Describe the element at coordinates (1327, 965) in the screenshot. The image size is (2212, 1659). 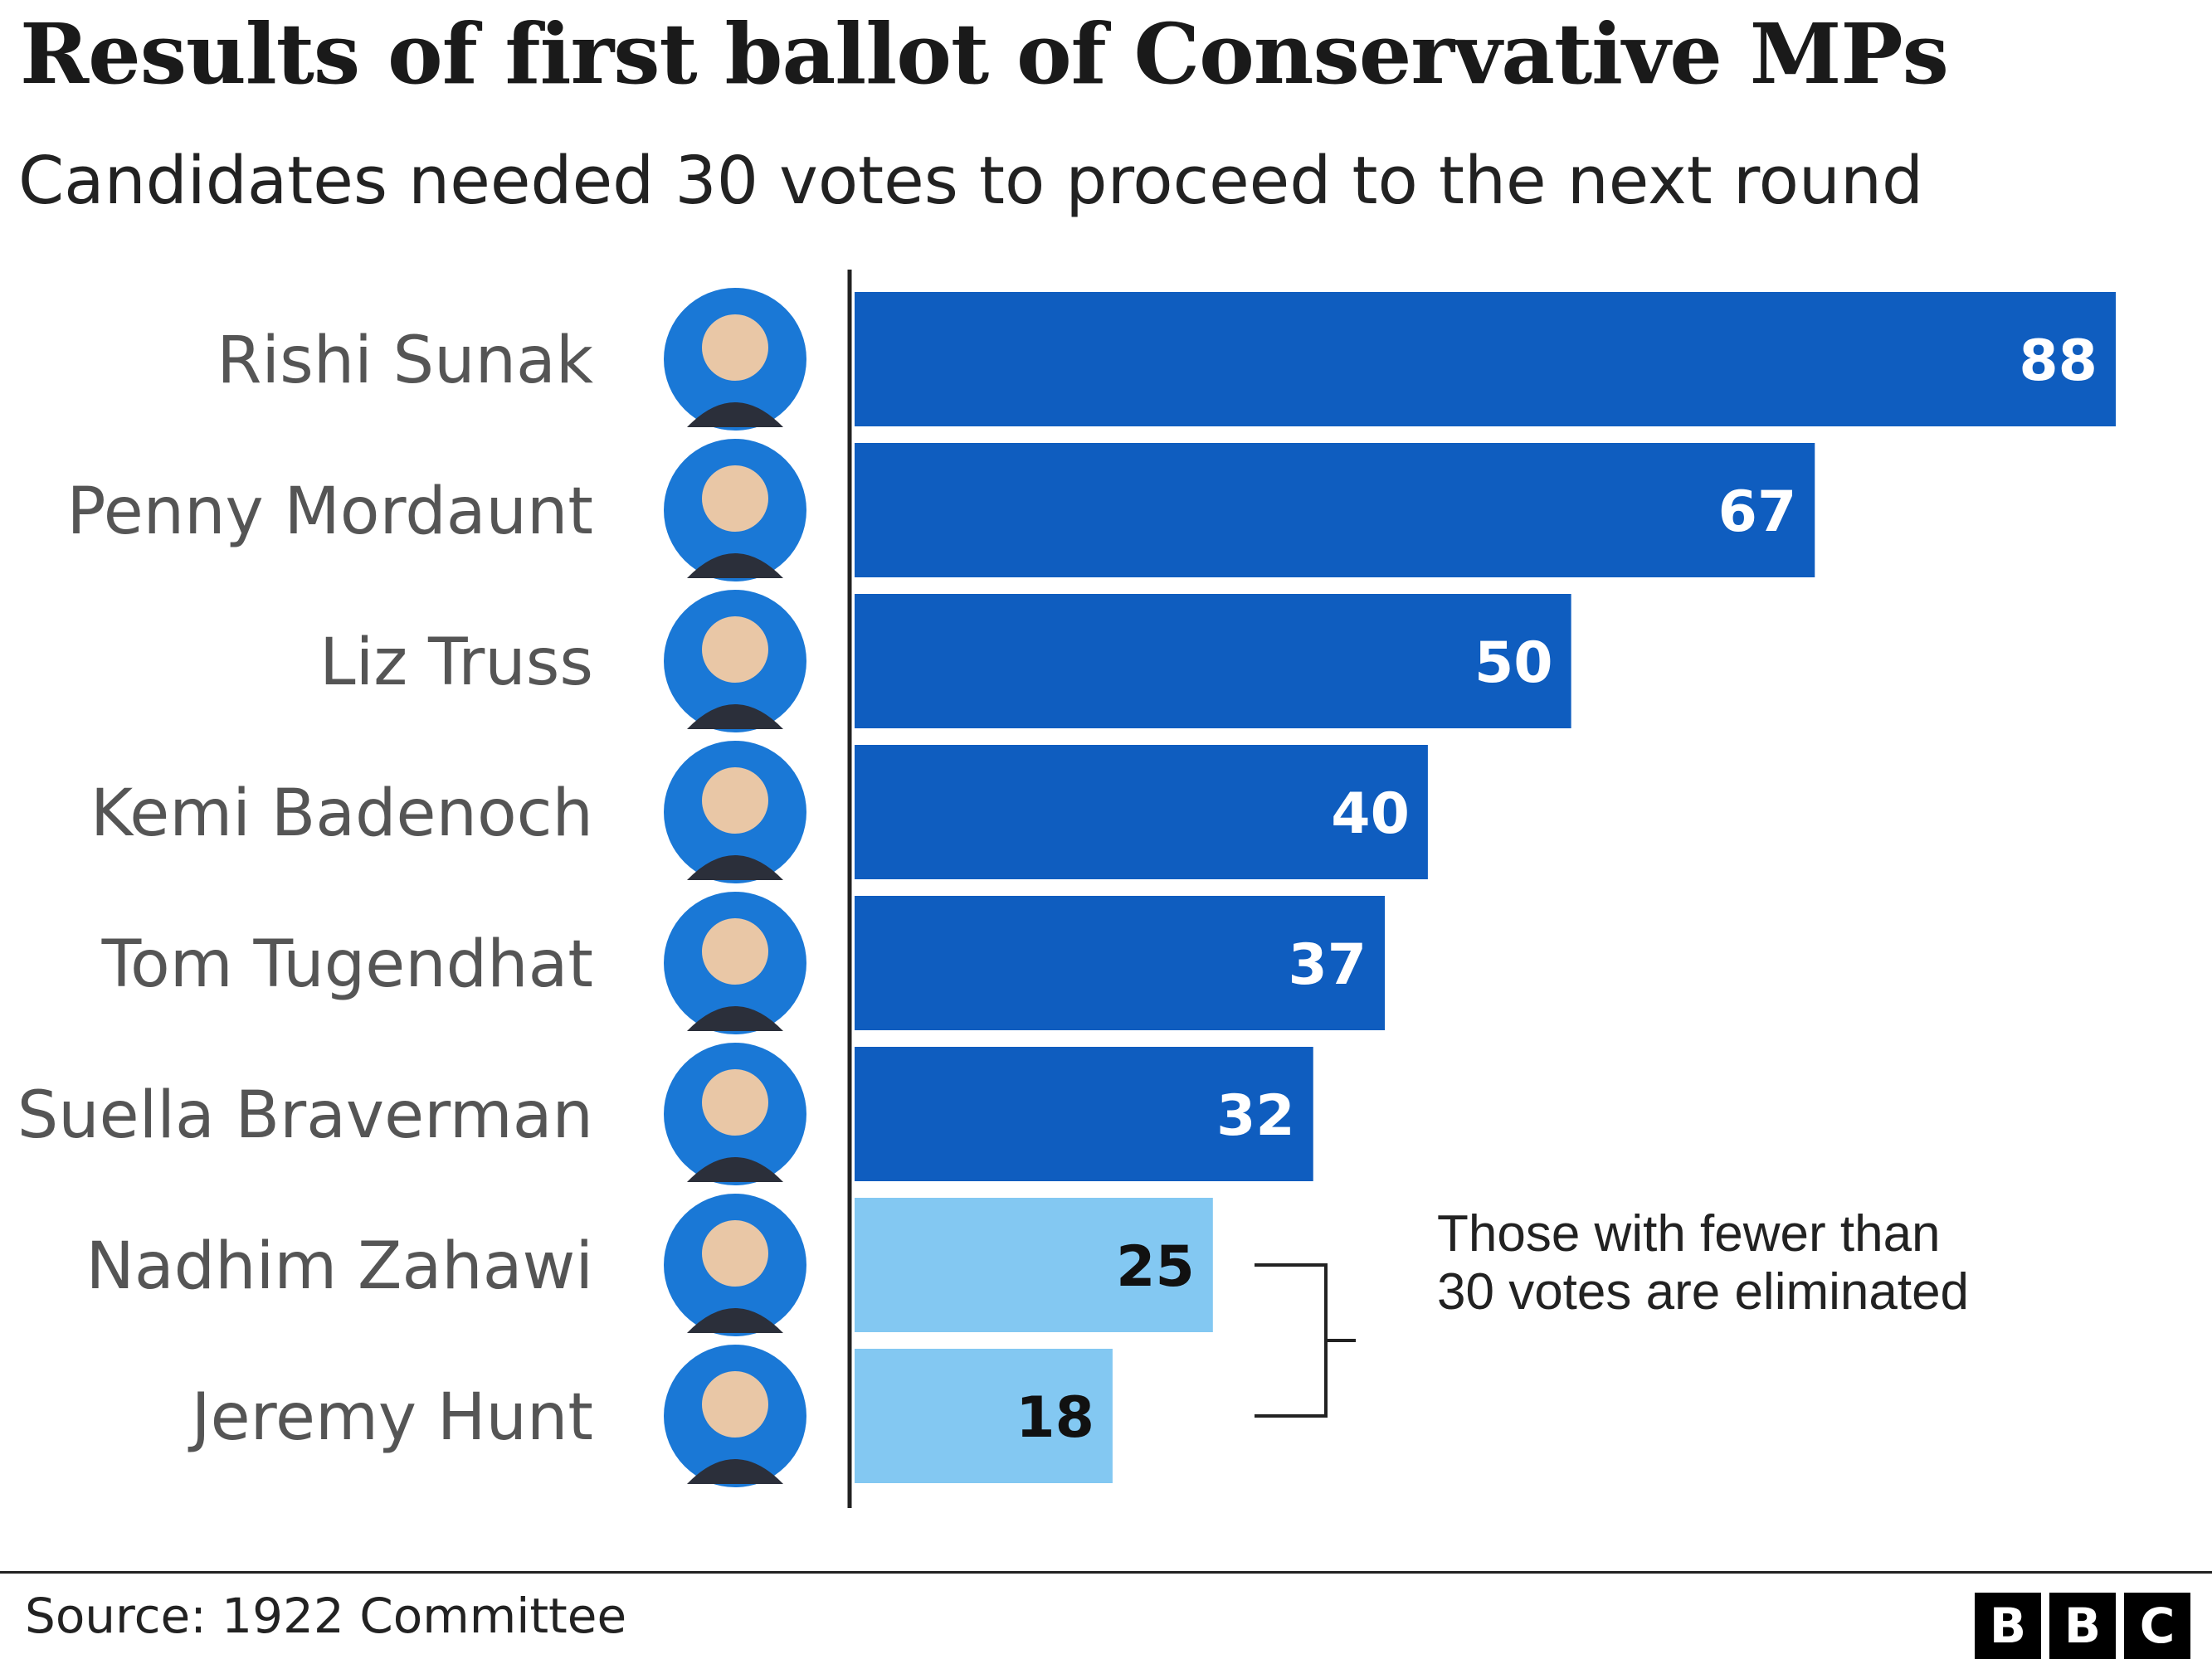
I see `data-label: 37` at that location.